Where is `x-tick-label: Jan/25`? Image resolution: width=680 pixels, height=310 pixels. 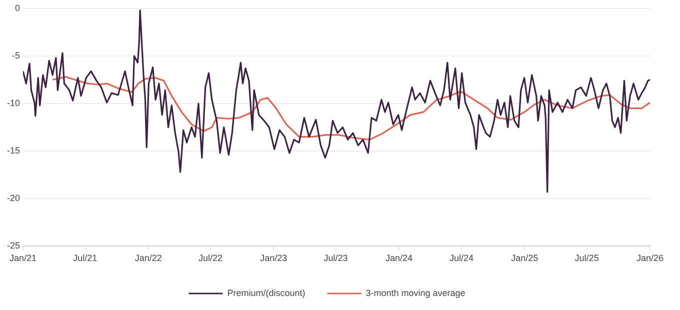
x-tick-label: Jan/25 is located at coordinates (524, 258).